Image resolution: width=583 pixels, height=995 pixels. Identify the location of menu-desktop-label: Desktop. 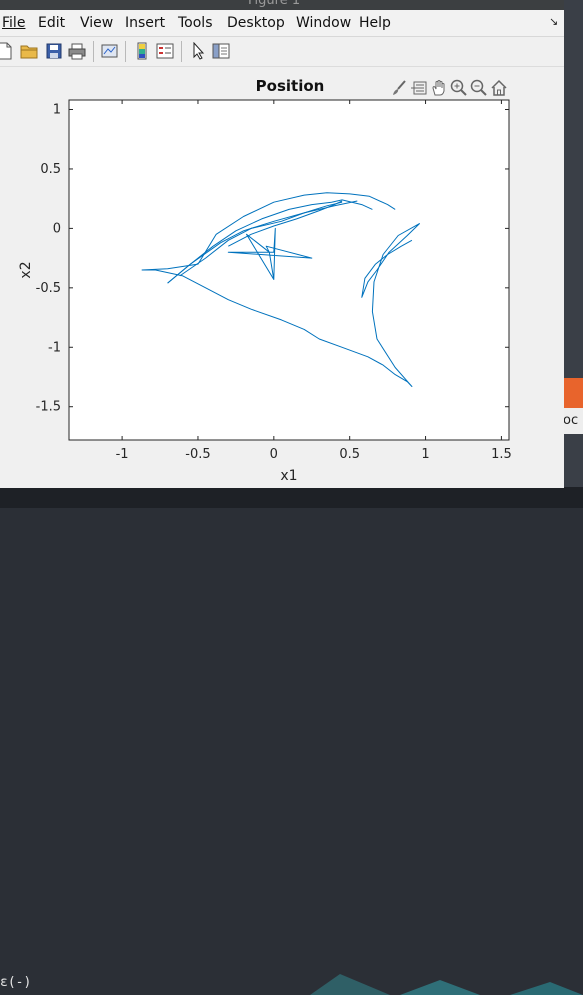
(256, 23).